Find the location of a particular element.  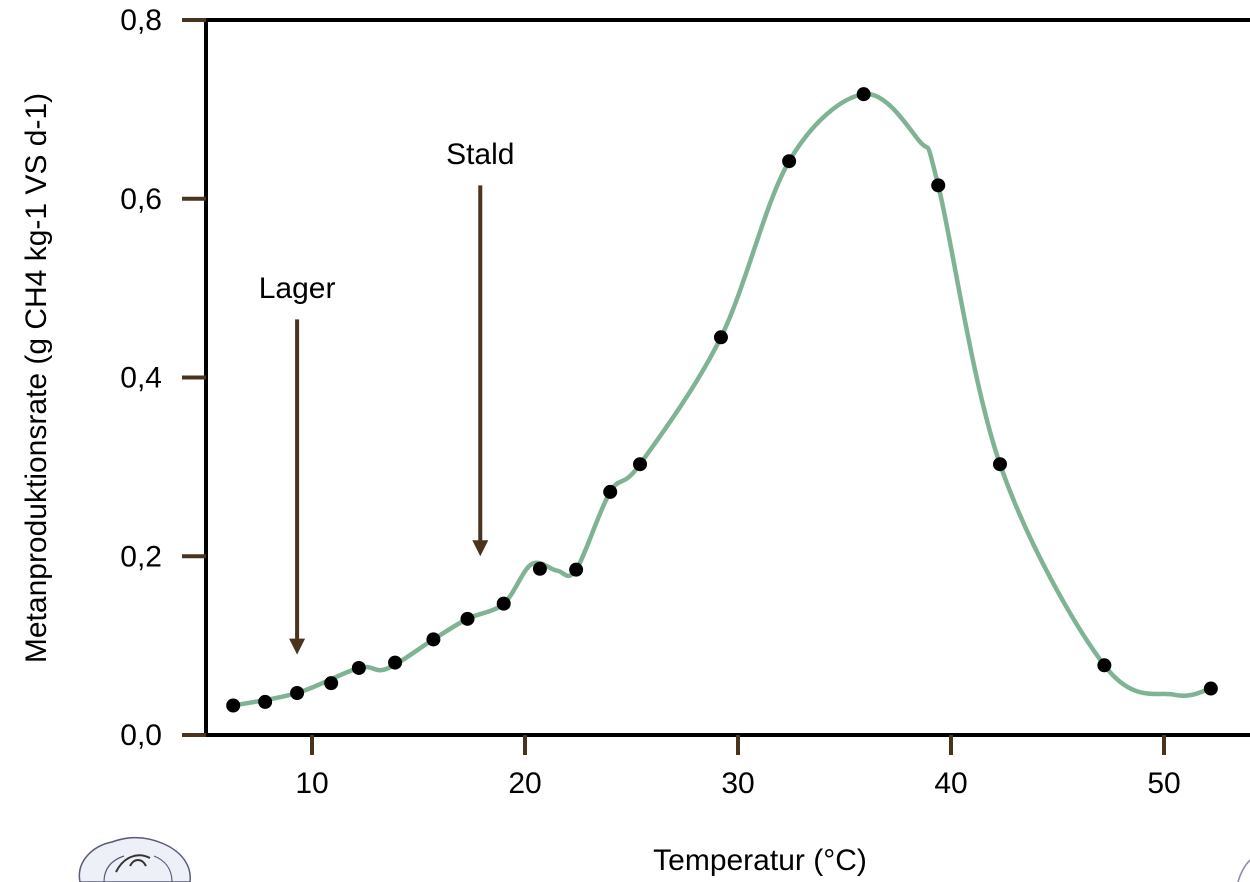

y-tick-label-1: 0,2 is located at coordinates (141, 556).